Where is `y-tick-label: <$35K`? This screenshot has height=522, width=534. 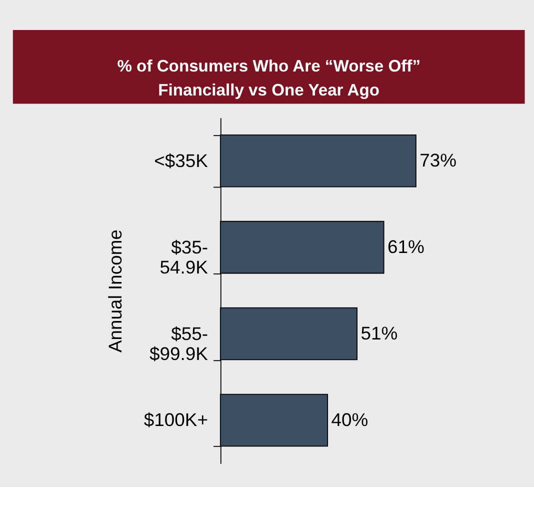
y-tick-label: <$35K is located at coordinates (181, 160).